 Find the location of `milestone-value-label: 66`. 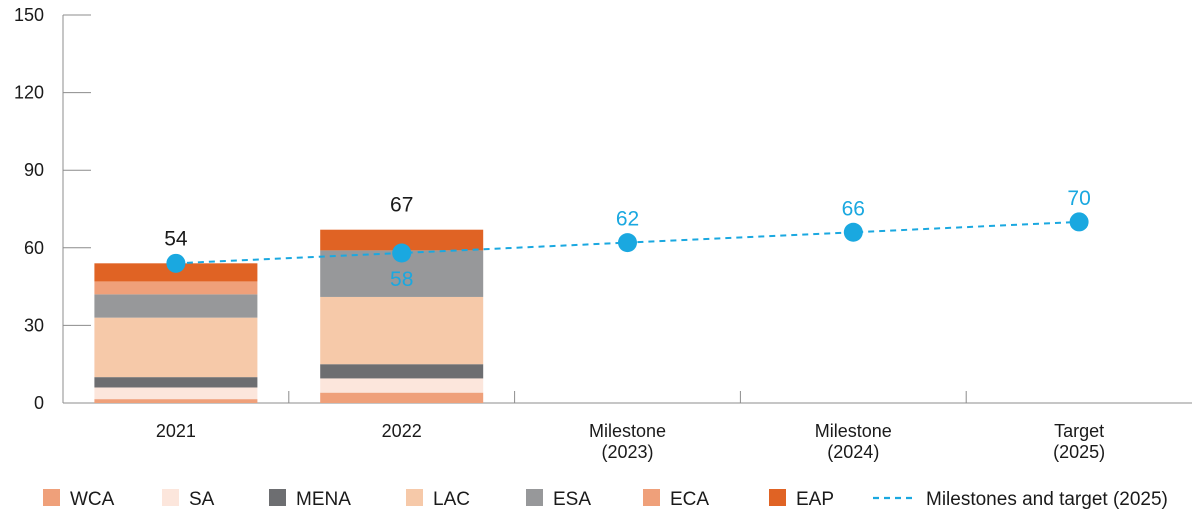

milestone-value-label: 66 is located at coordinates (853, 208).